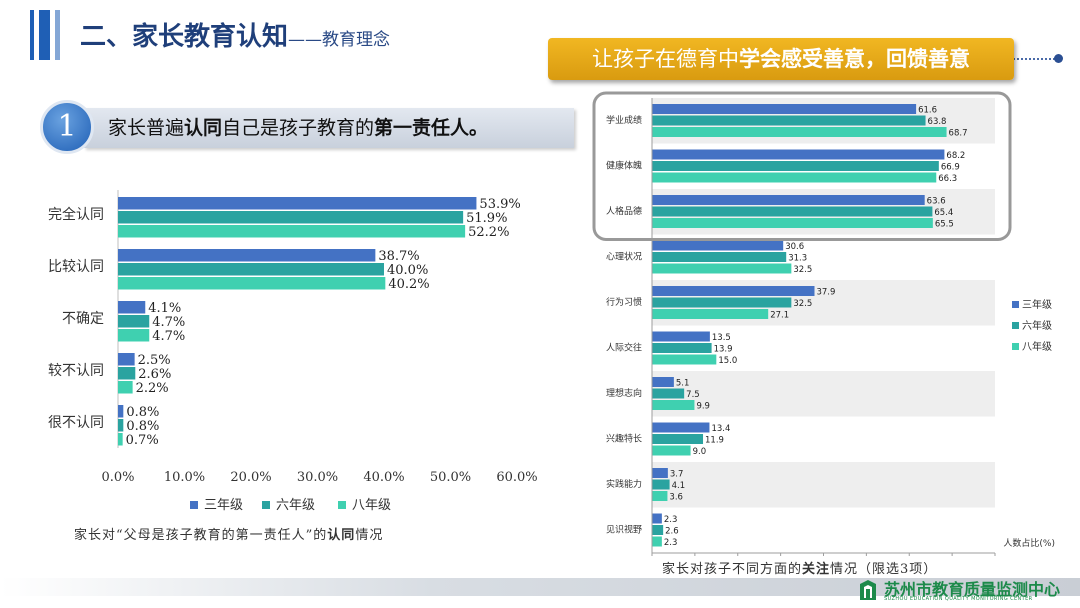 Image resolution: width=1080 pixels, height=608 pixels. What do you see at coordinates (341, 535) in the screenshot?
I see `left-caption-part-2: 认同` at bounding box center [341, 535].